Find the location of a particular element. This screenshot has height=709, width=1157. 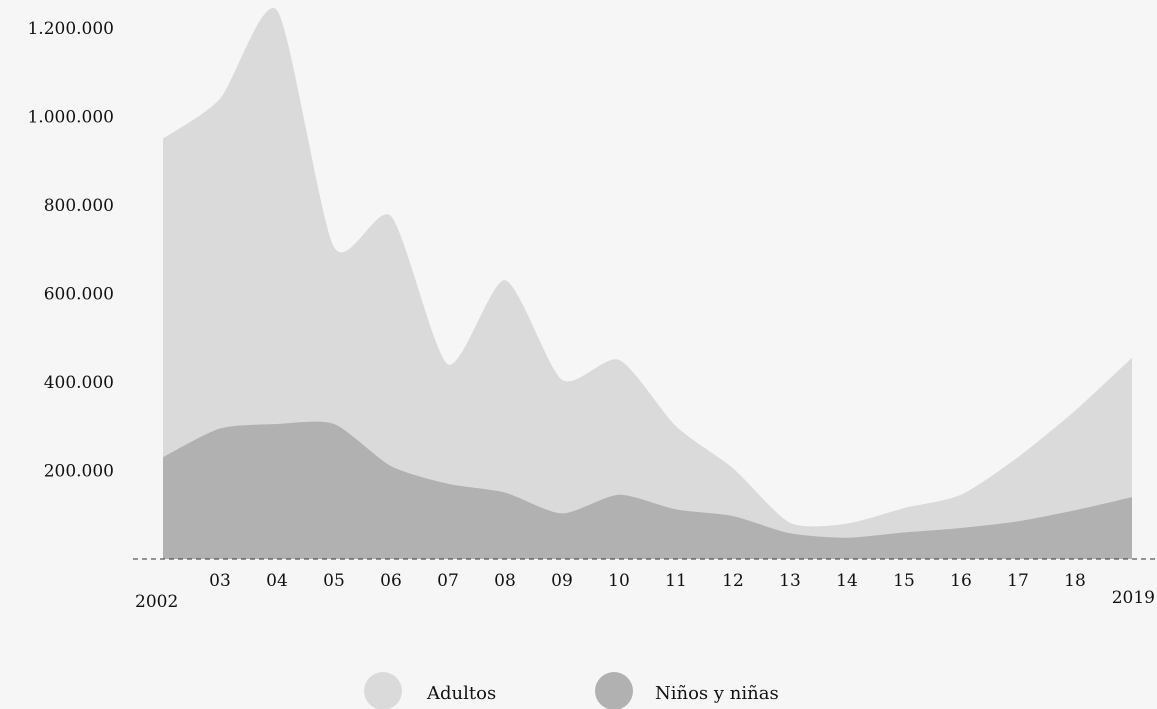

x-tick-label: 04 is located at coordinates (277, 581).